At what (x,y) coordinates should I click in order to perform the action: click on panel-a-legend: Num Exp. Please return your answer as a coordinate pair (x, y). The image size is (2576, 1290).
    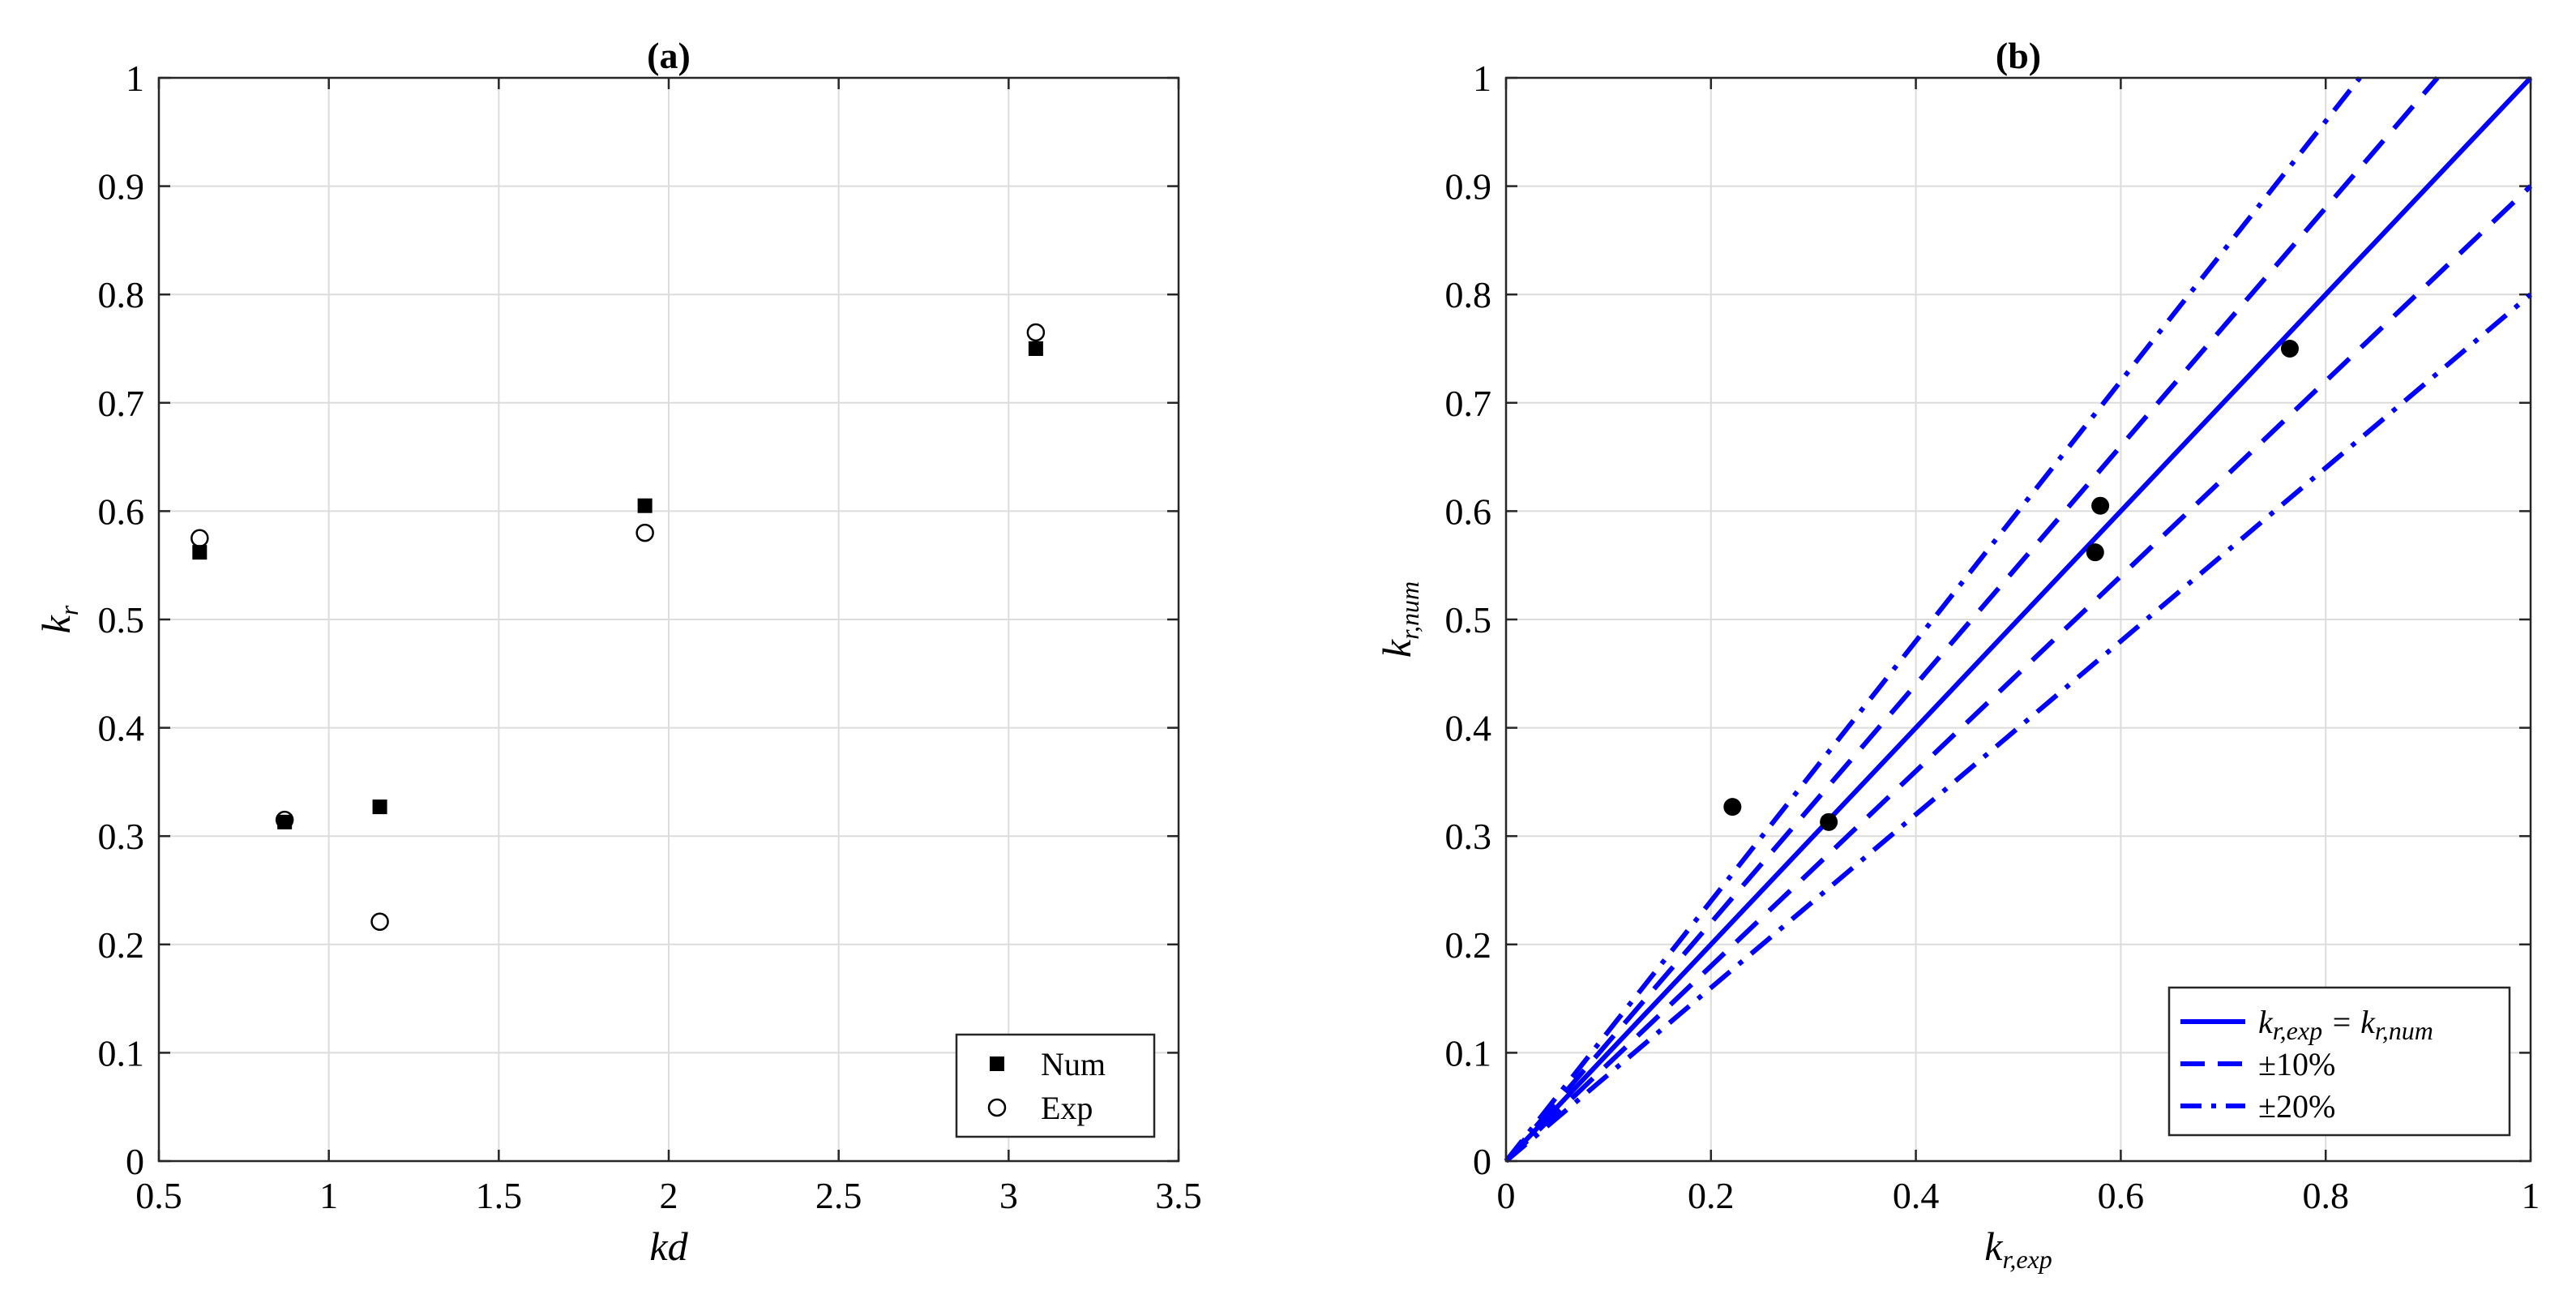
    Looking at the image, I should click on (1055, 1085).